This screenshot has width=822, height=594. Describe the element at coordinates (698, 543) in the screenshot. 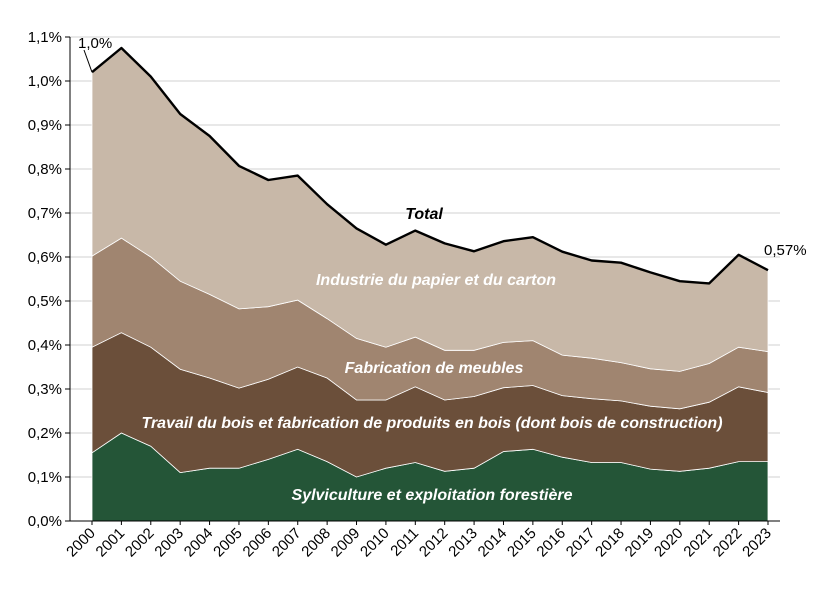

I see `x-tick-label: 2021` at that location.